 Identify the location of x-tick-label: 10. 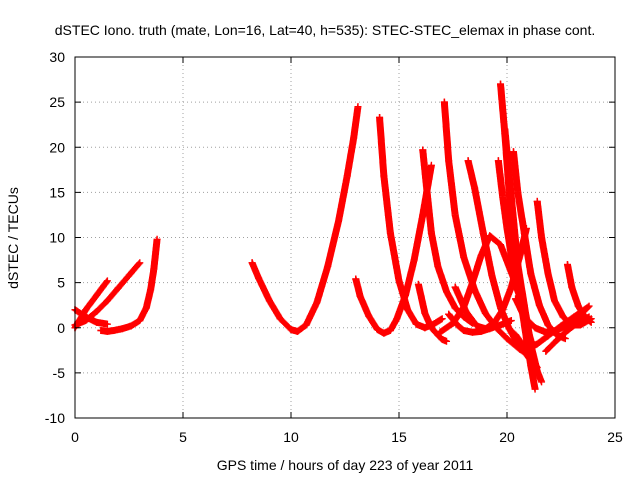
(291, 437).